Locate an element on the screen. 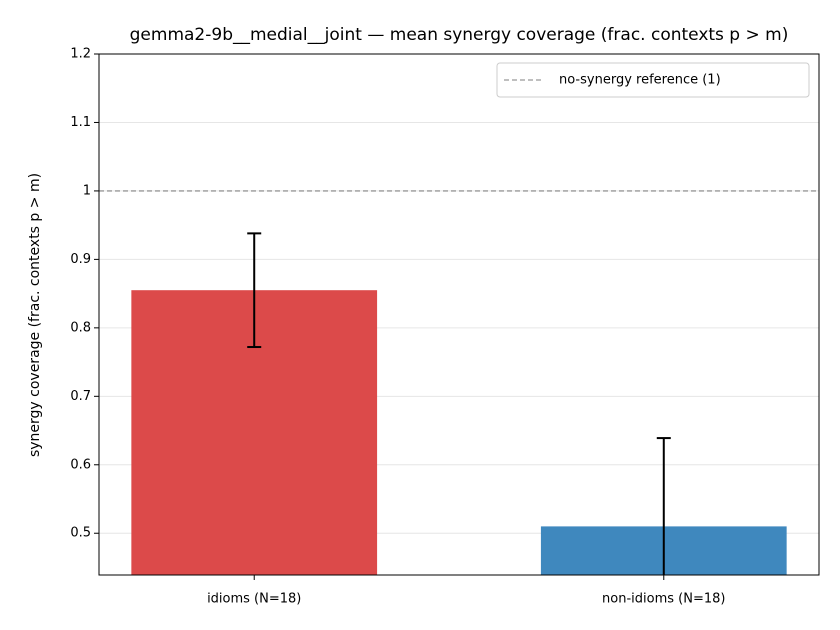 This screenshot has height=630, width=840. y-axis-label: synergy coverage (frac. contexts p > m) is located at coordinates (35, 315).